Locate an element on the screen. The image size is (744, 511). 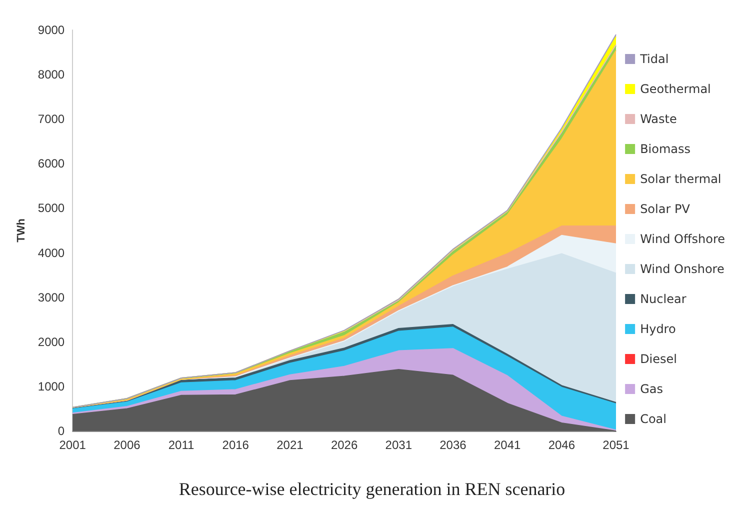
legend-label: Geothermal is located at coordinates (675, 89).